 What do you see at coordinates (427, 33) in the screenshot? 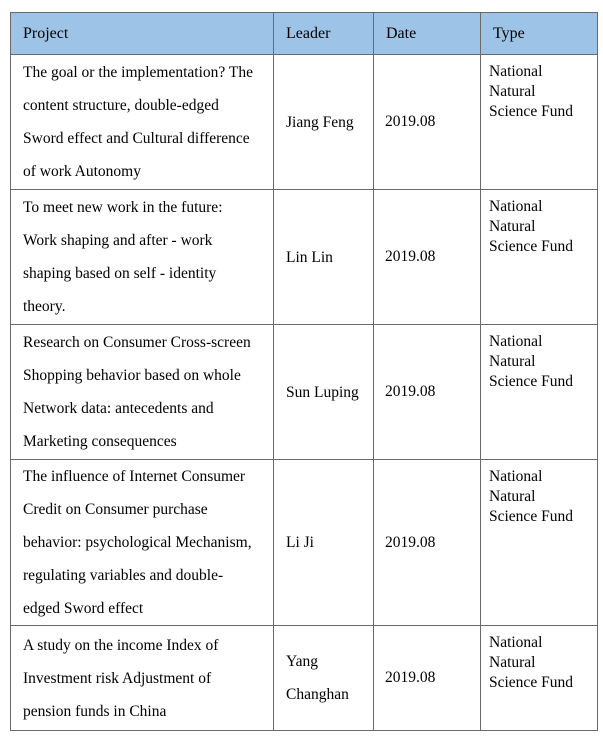
I see `header-cell-date: Date` at bounding box center [427, 33].